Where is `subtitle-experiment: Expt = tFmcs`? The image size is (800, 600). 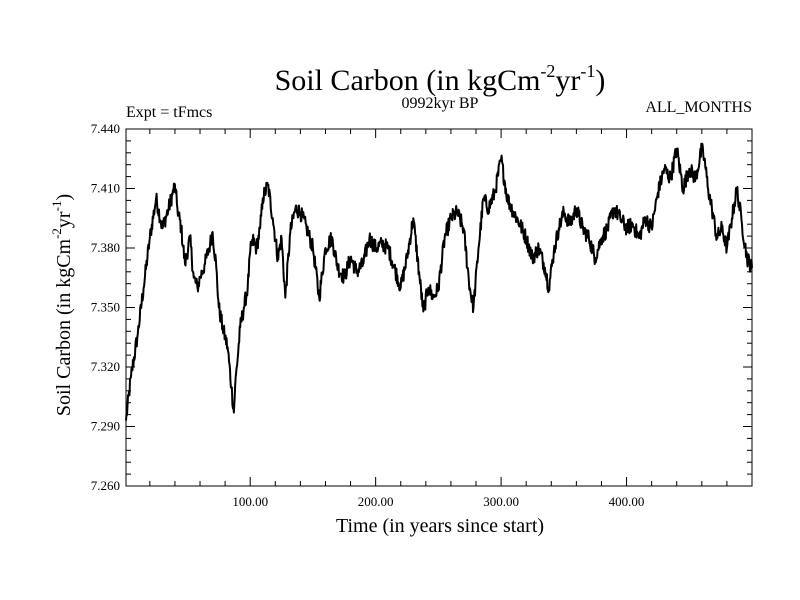
subtitle-experiment: Expt = tFmcs is located at coordinates (169, 112).